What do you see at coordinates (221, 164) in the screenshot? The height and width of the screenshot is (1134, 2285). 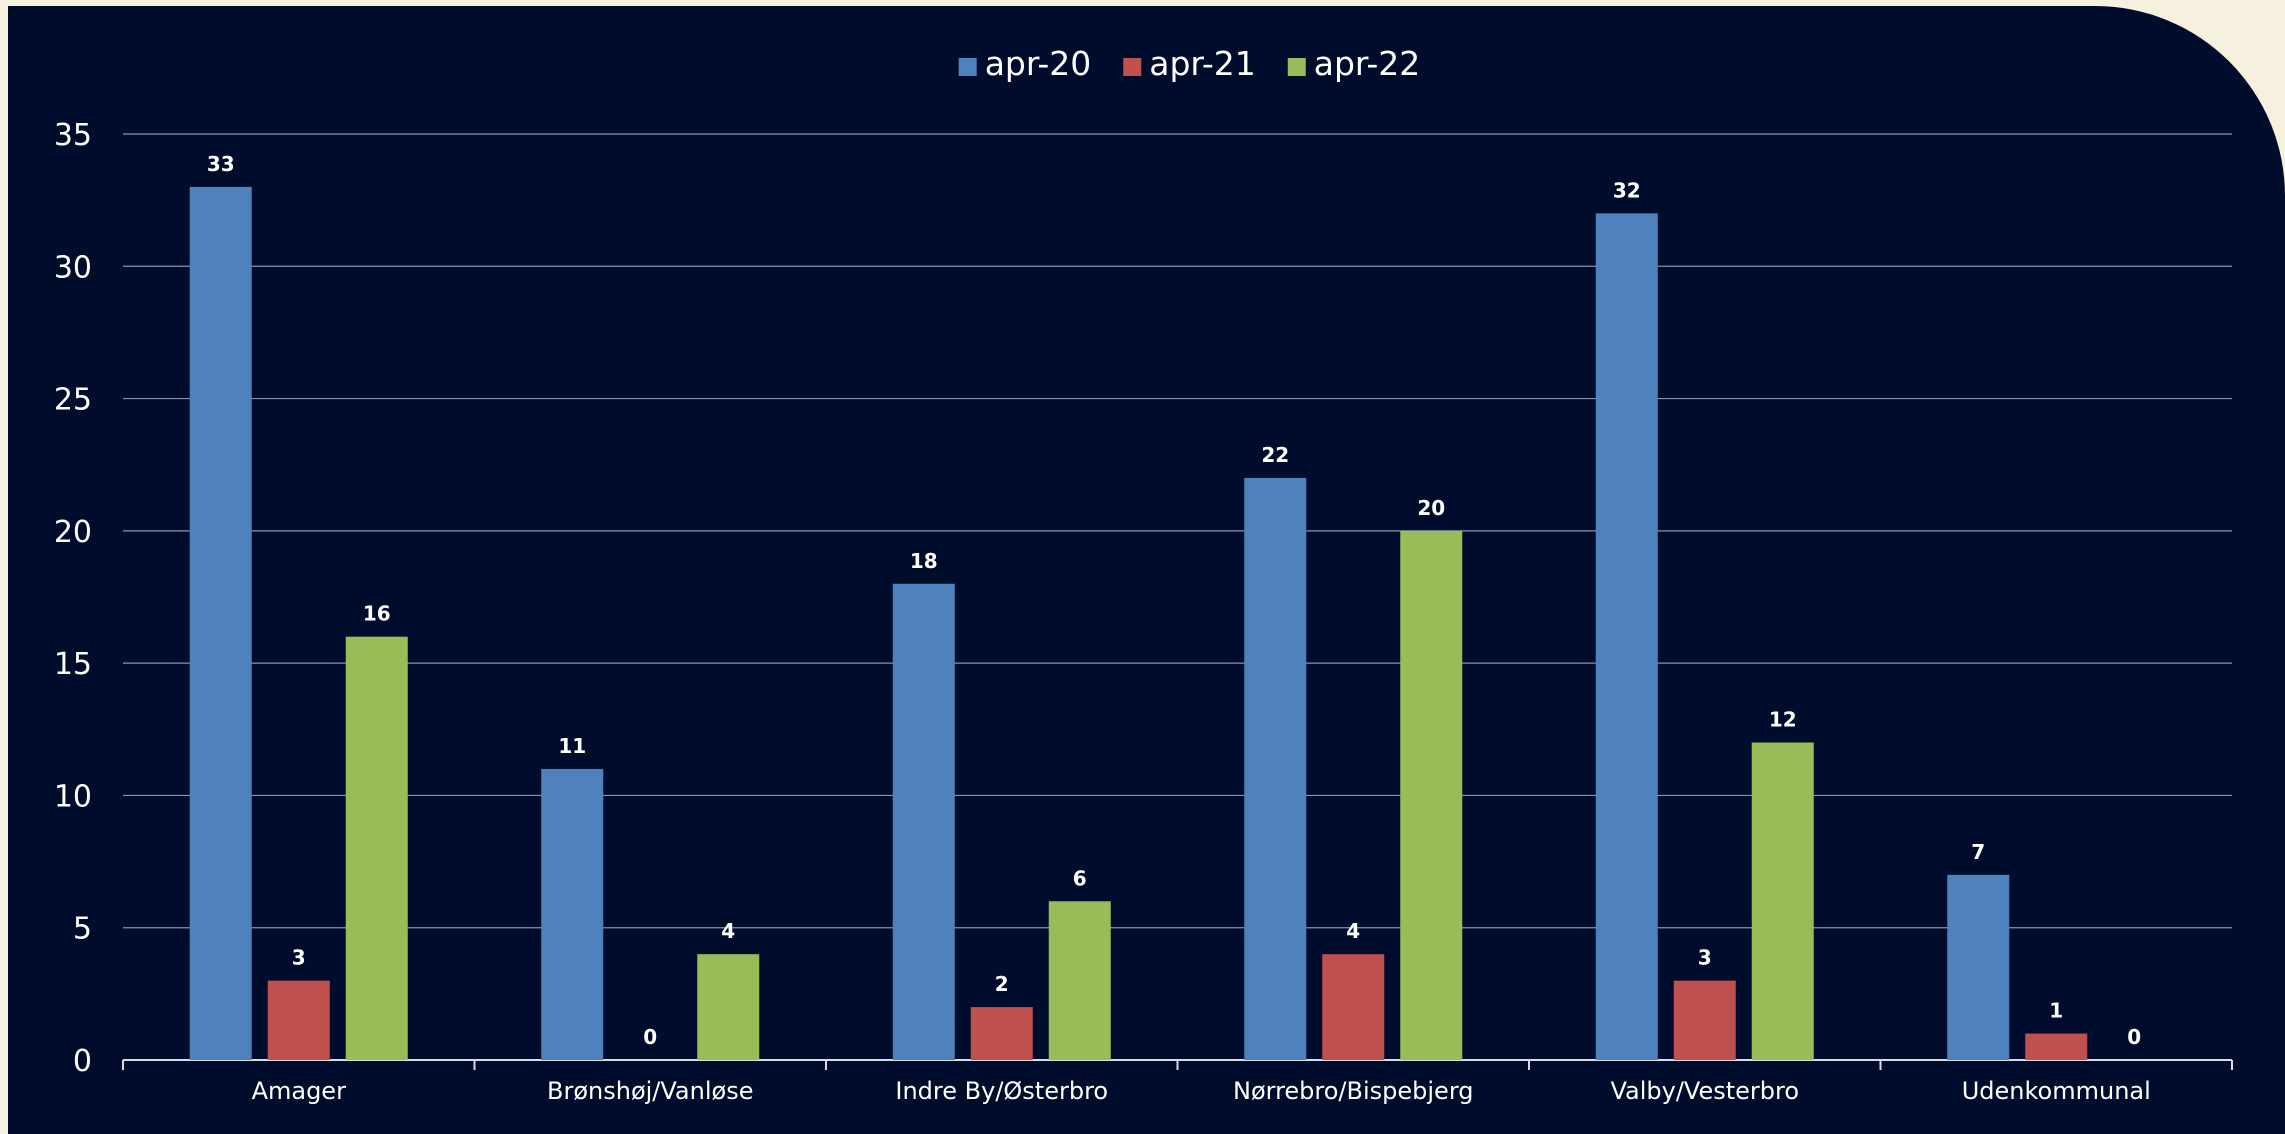 I see `data-label: 33` at bounding box center [221, 164].